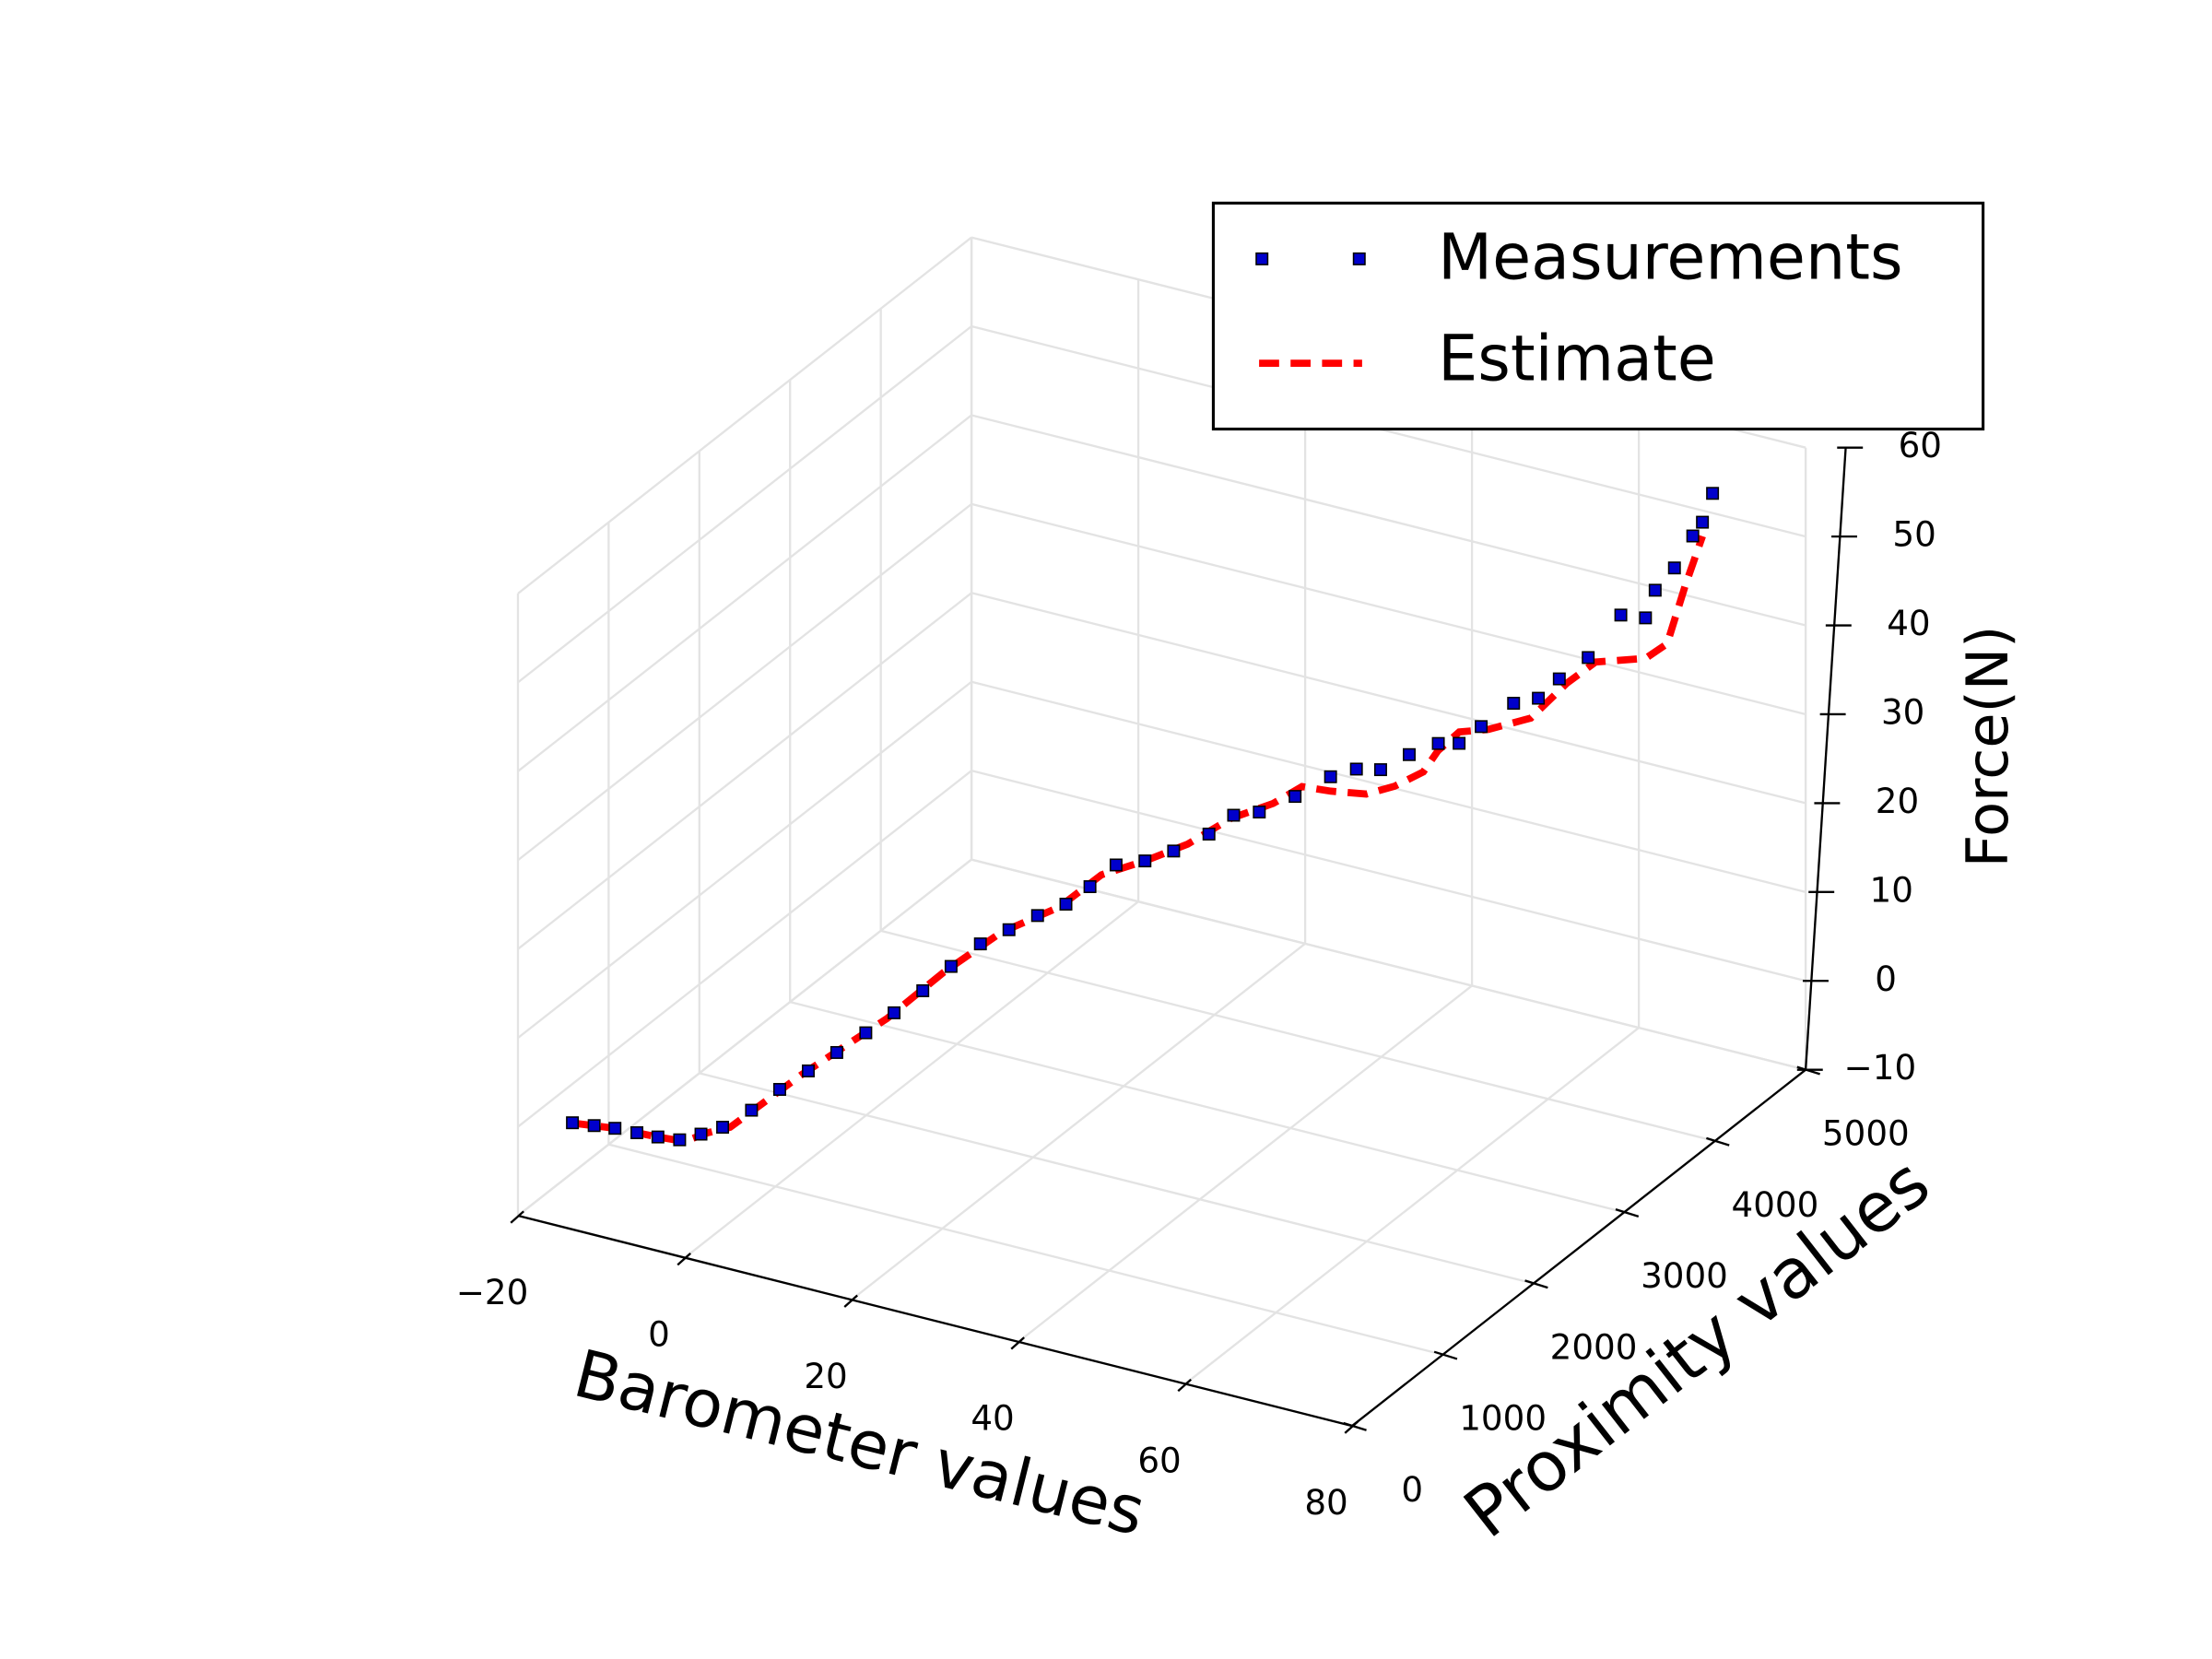 The image size is (2212, 1659). I want to click on x-tick-label: −20, so click(492, 1292).